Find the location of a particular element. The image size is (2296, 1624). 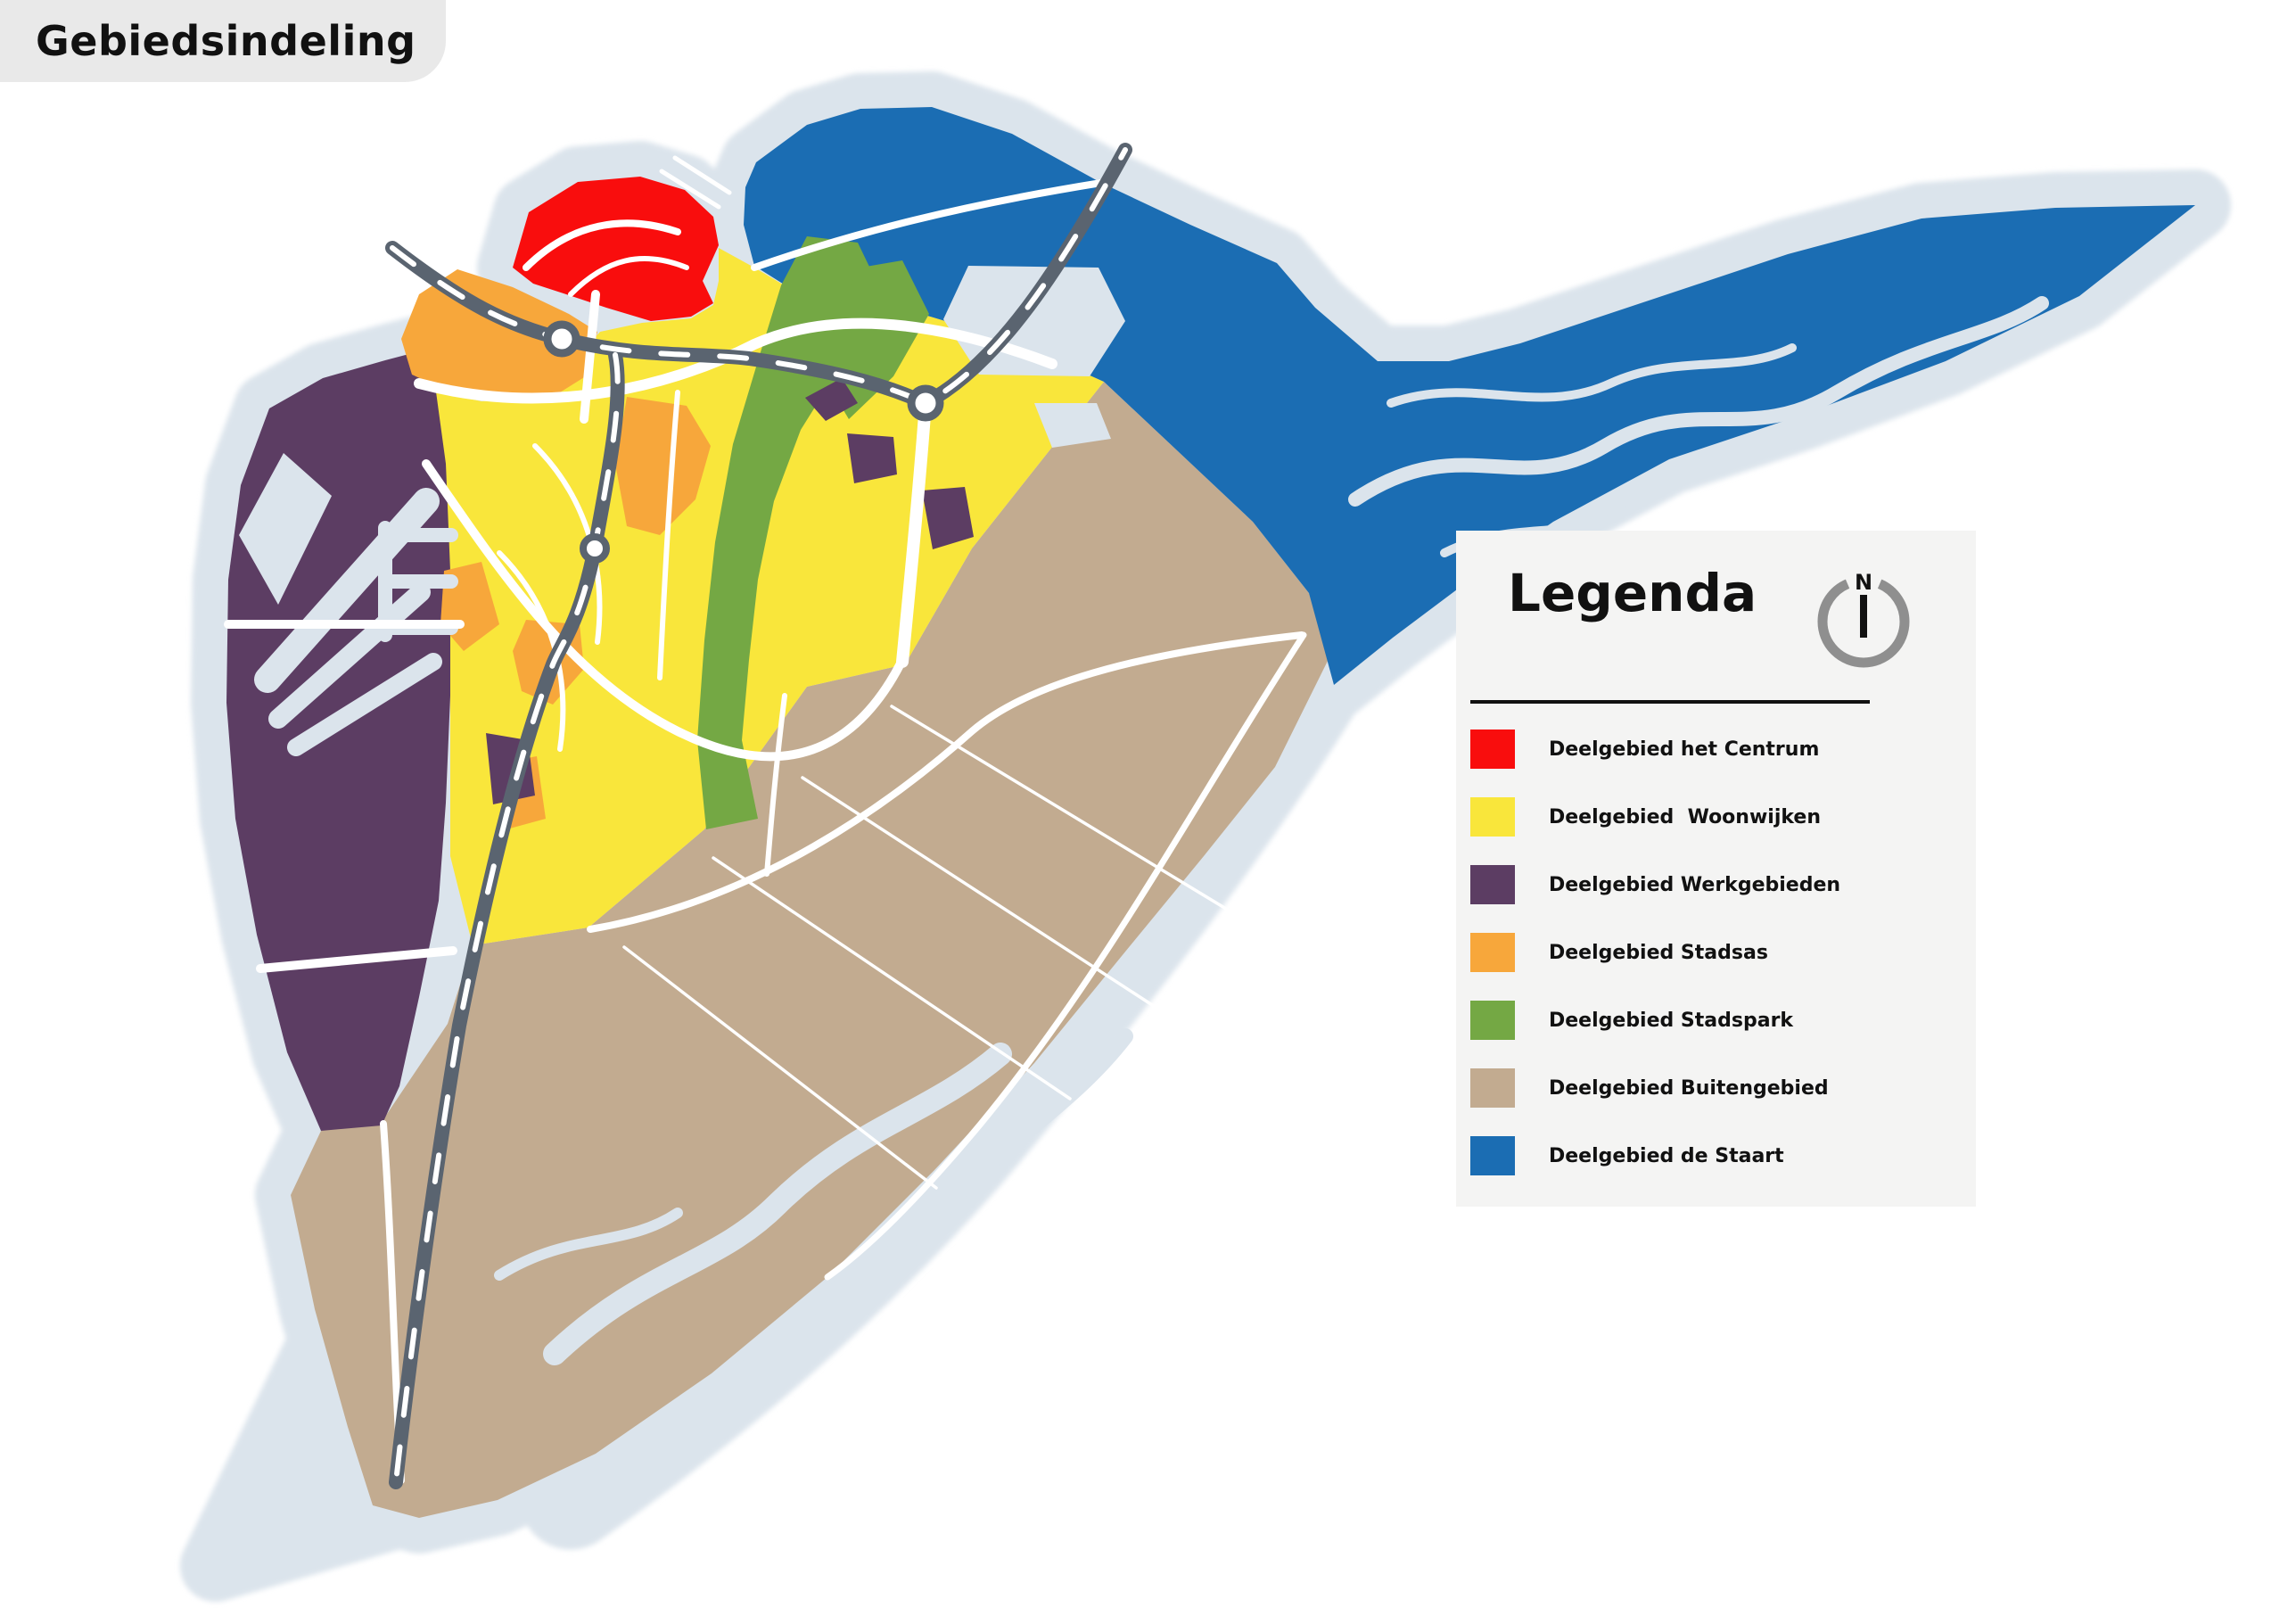

legend-item-woonwijken: Deelgebied Woonwijken is located at coordinates (1716, 817).